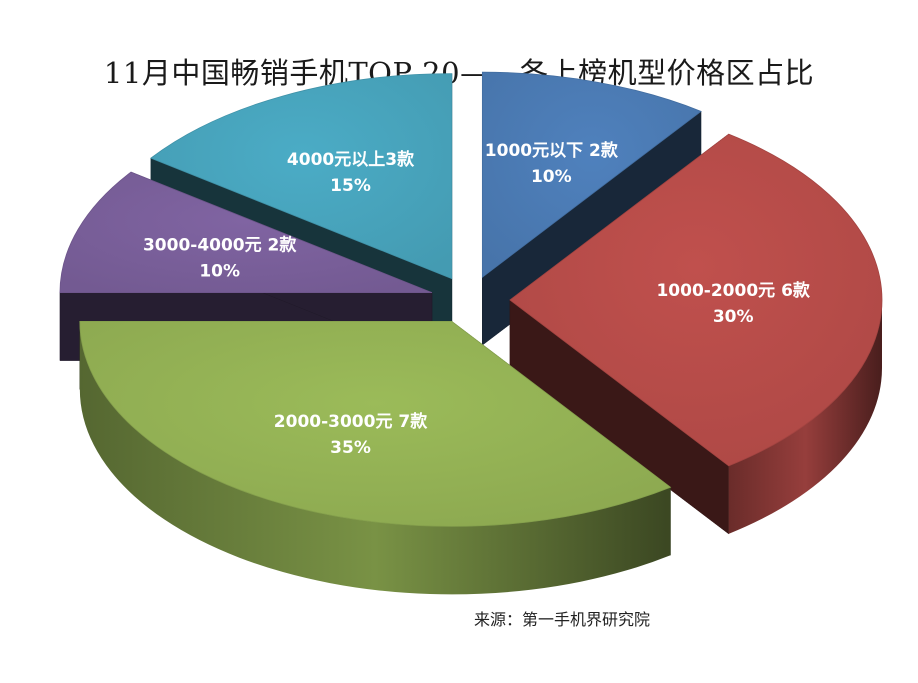 The width and height of the screenshot is (918, 683). I want to click on slice-percent-2: 30%, so click(733, 317).